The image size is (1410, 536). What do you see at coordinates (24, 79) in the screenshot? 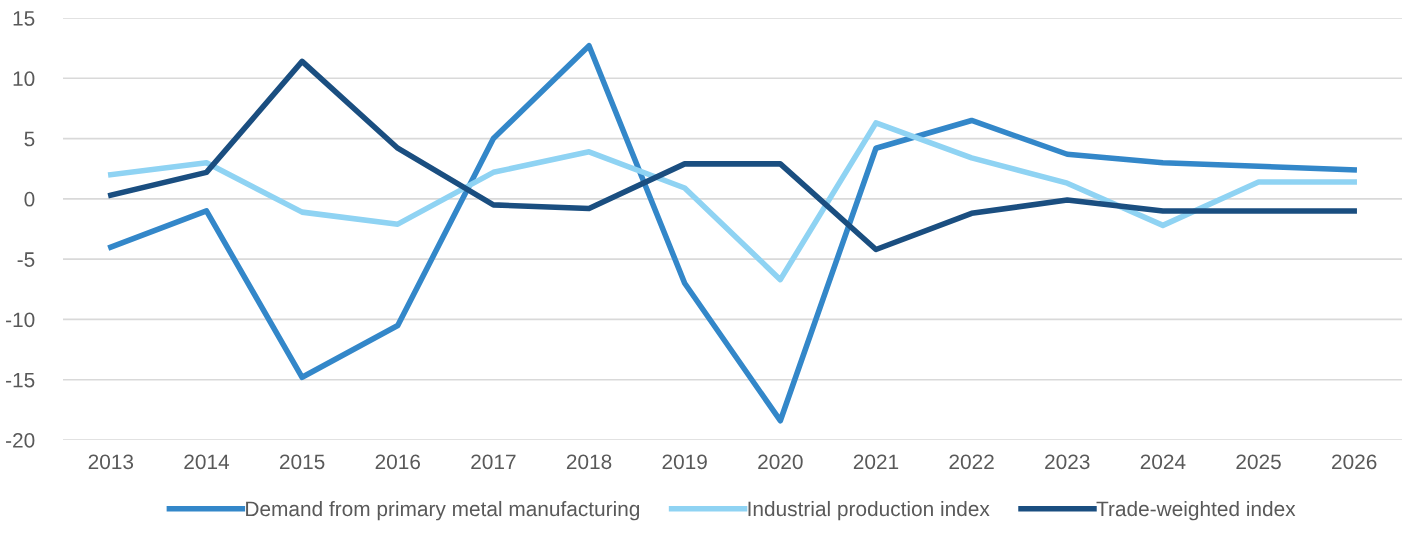
I see `y-tick-label: 10` at bounding box center [24, 79].